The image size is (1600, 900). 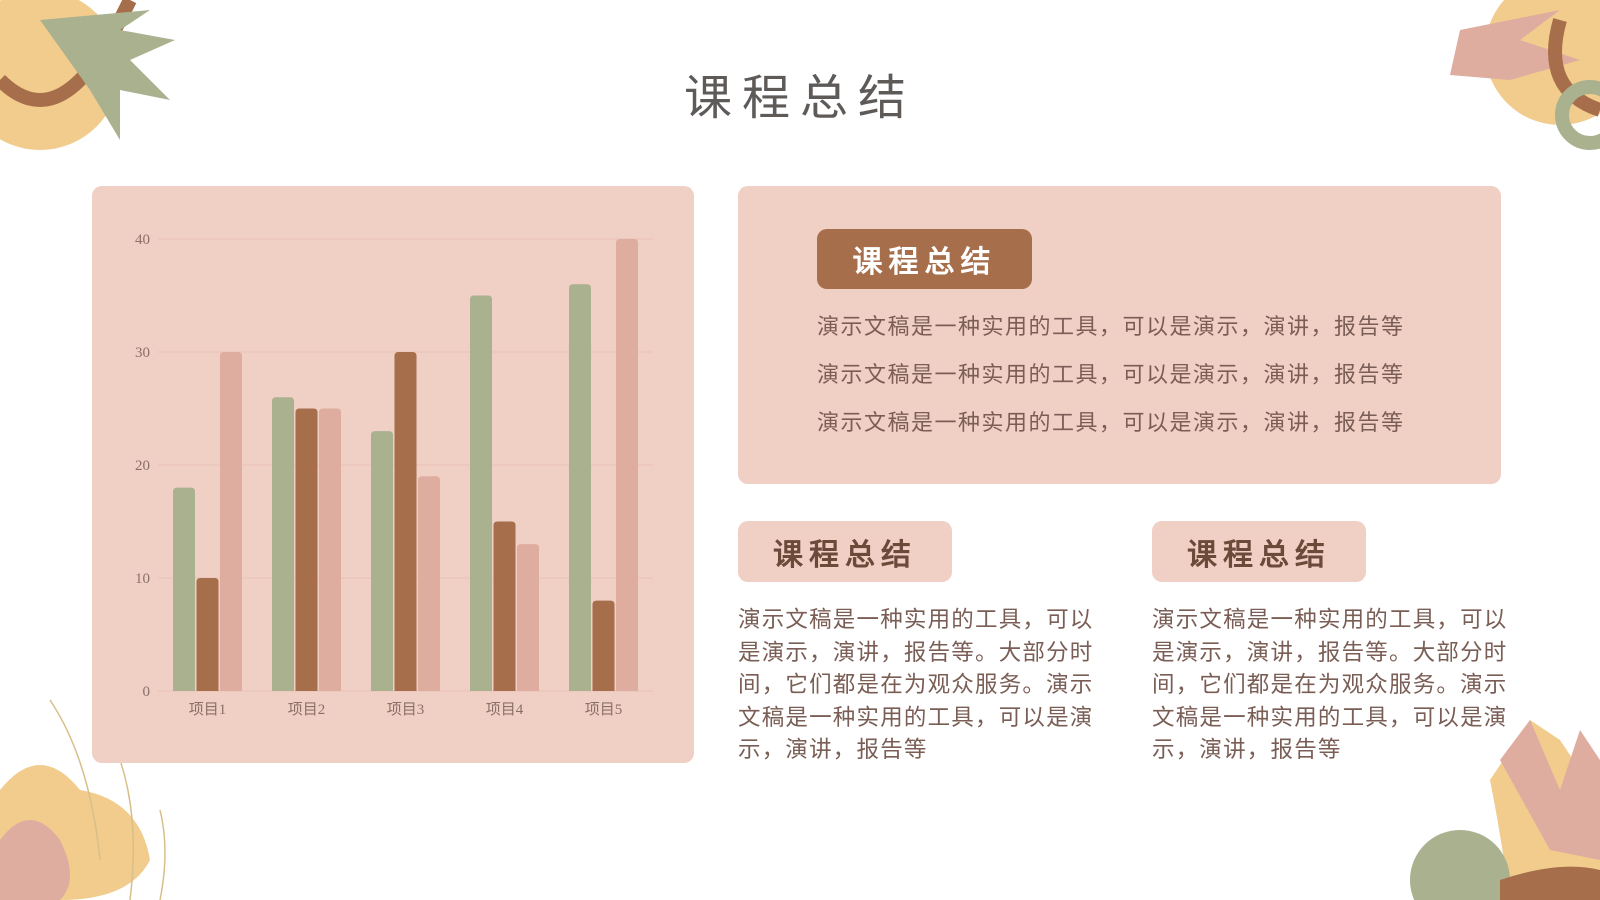 I want to click on y-tick-label: 30, so click(x=142, y=353).